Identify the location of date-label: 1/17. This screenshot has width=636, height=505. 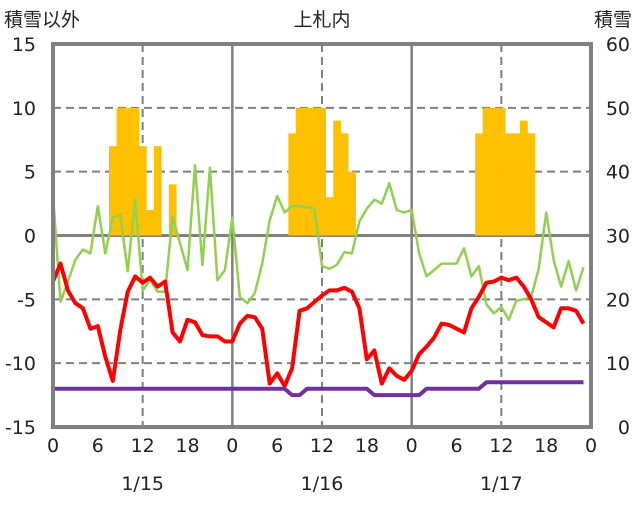
(501, 484).